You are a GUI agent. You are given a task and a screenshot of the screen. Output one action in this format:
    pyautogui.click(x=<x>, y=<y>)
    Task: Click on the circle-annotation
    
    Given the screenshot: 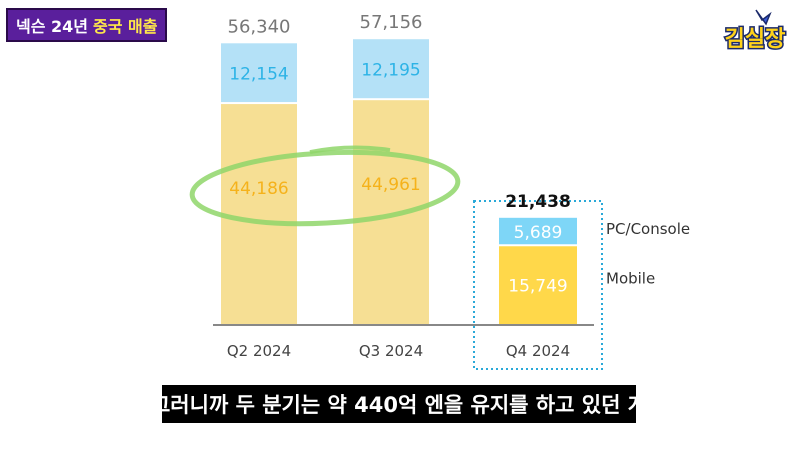 What is the action you would take?
    pyautogui.click(x=325, y=188)
    